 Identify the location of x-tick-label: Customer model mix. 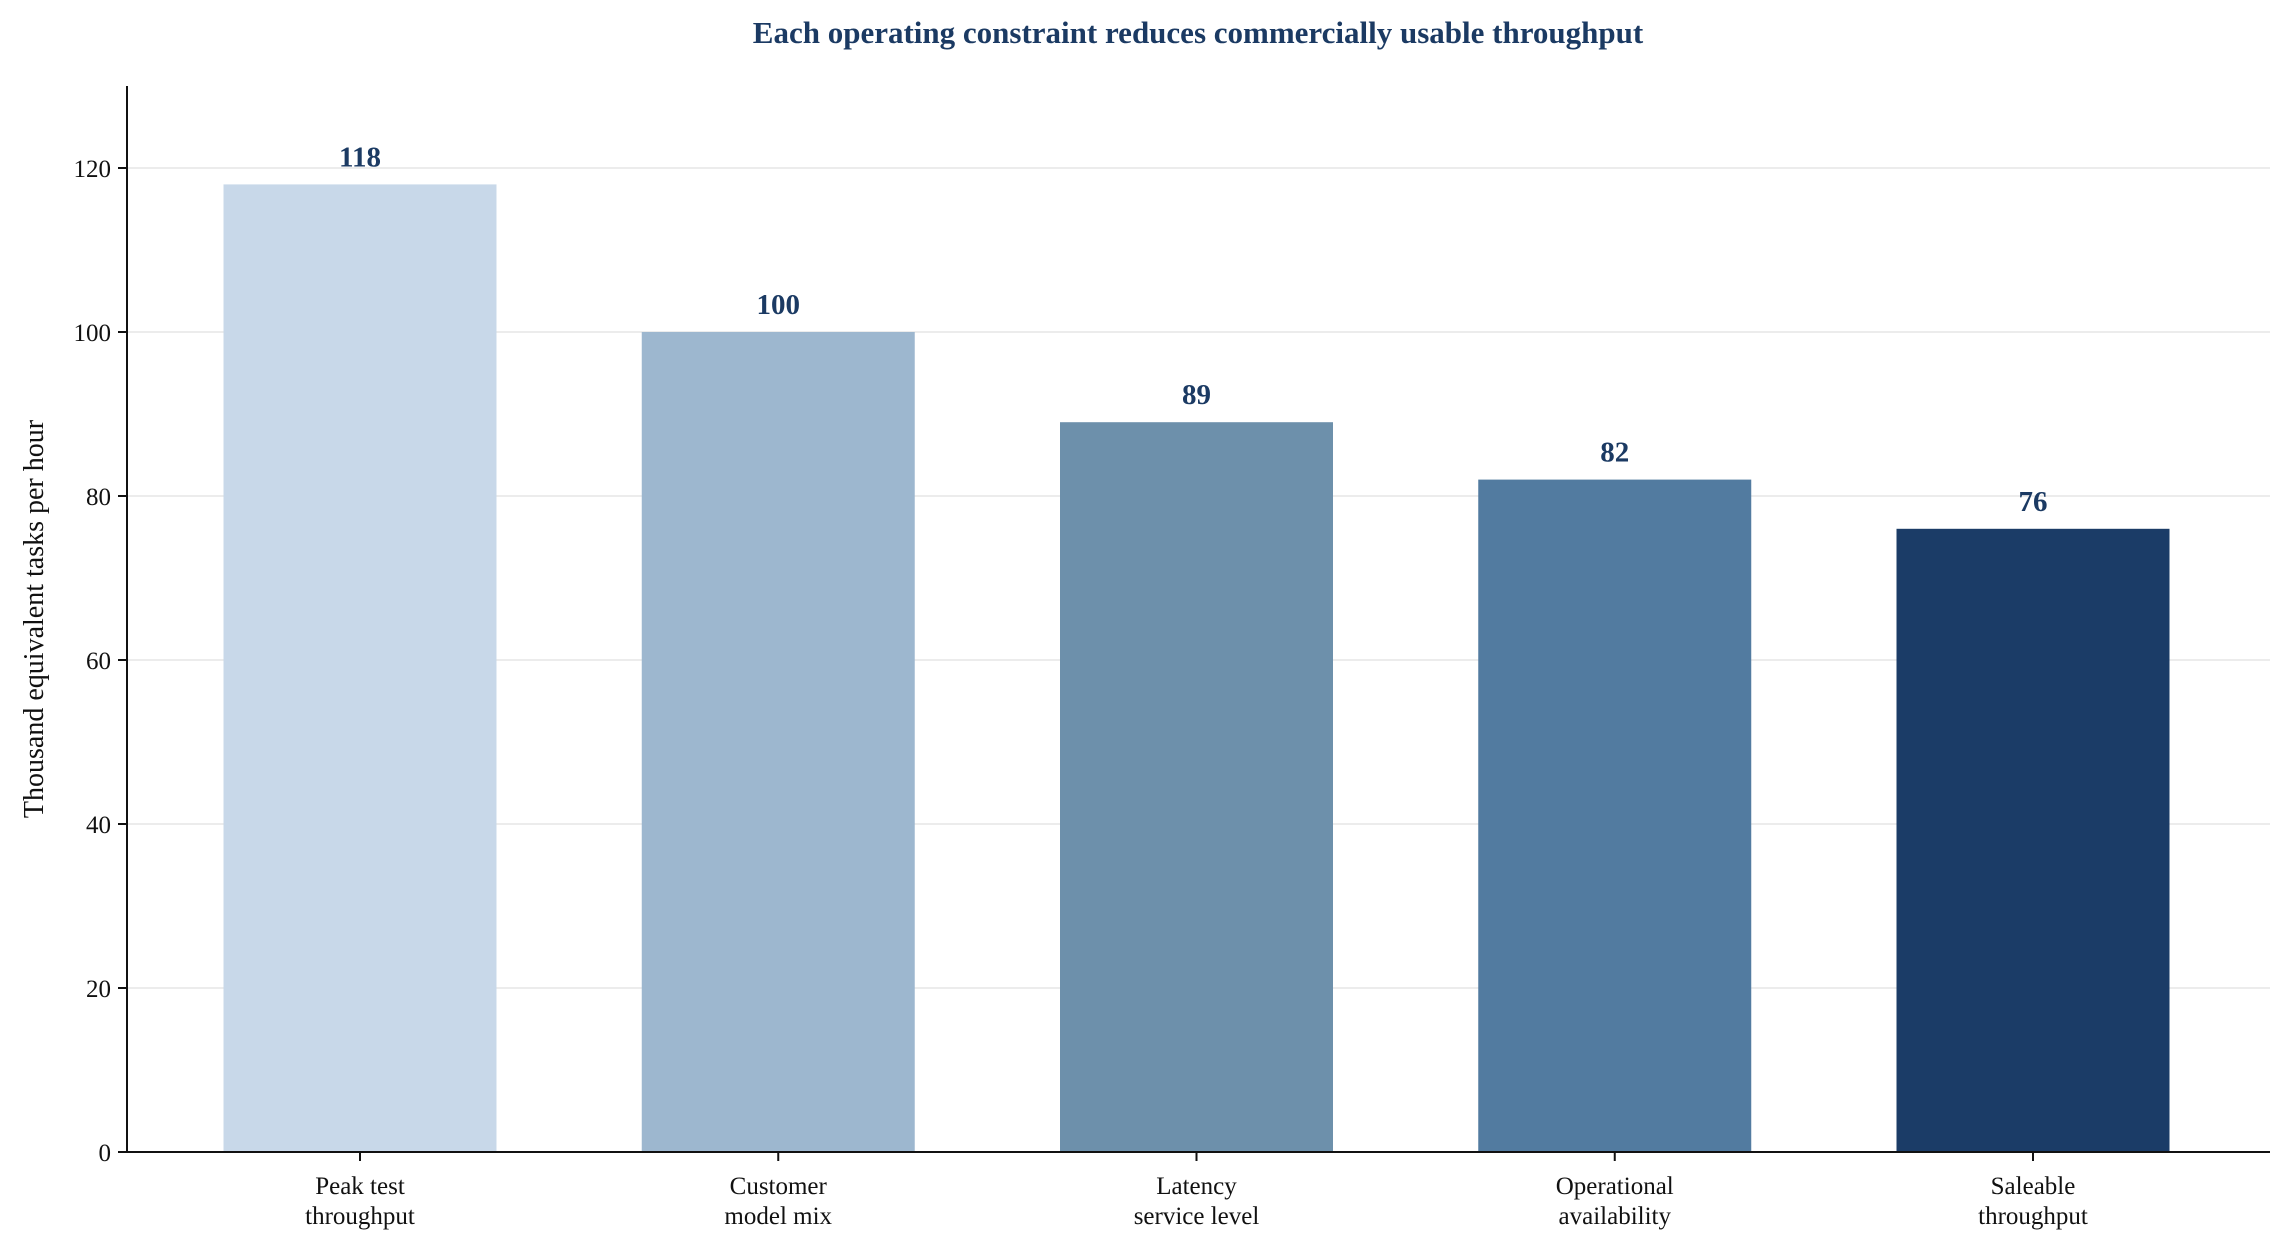
(778, 1201).